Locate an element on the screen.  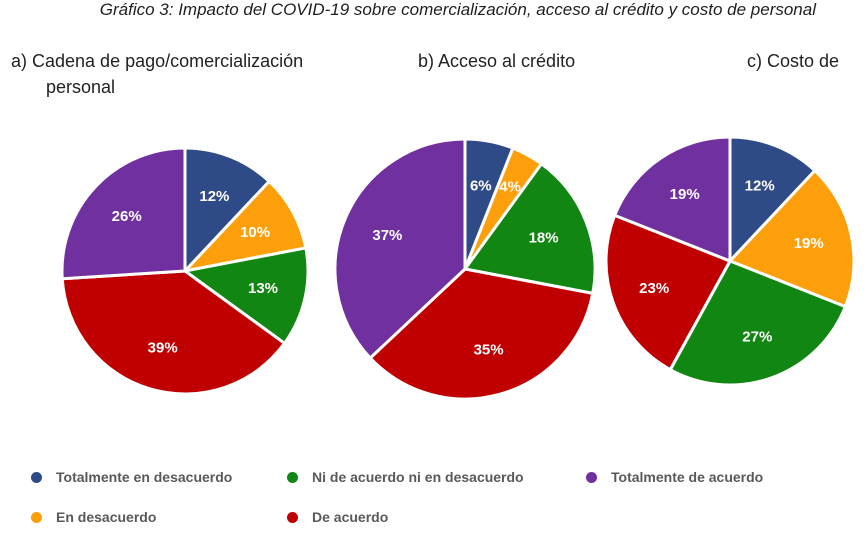
pie-slice-label: 18% is located at coordinates (544, 237).